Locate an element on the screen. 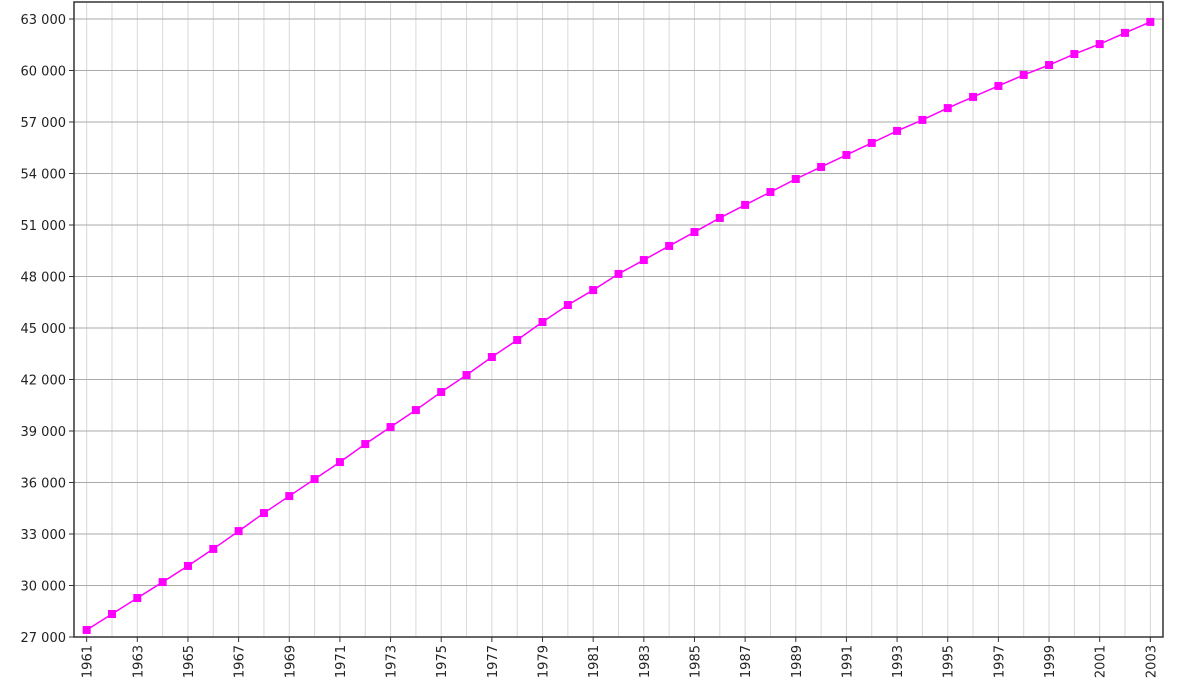 This screenshot has height=698, width=1200. x-tick-label: 1991 is located at coordinates (847, 661).